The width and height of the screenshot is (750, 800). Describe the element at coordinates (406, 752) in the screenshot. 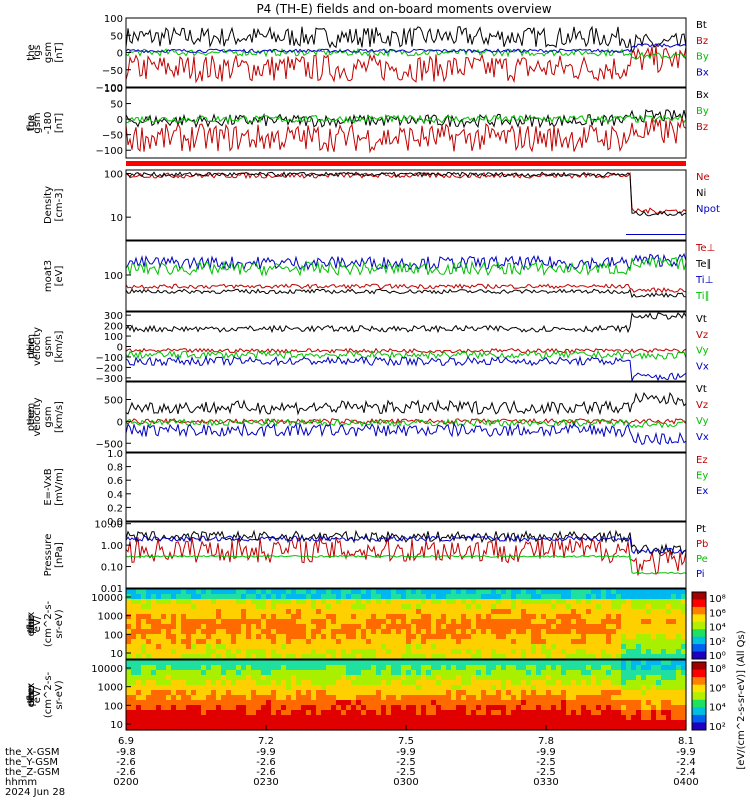

I see `ephem-xgsm: -9.9` at that location.